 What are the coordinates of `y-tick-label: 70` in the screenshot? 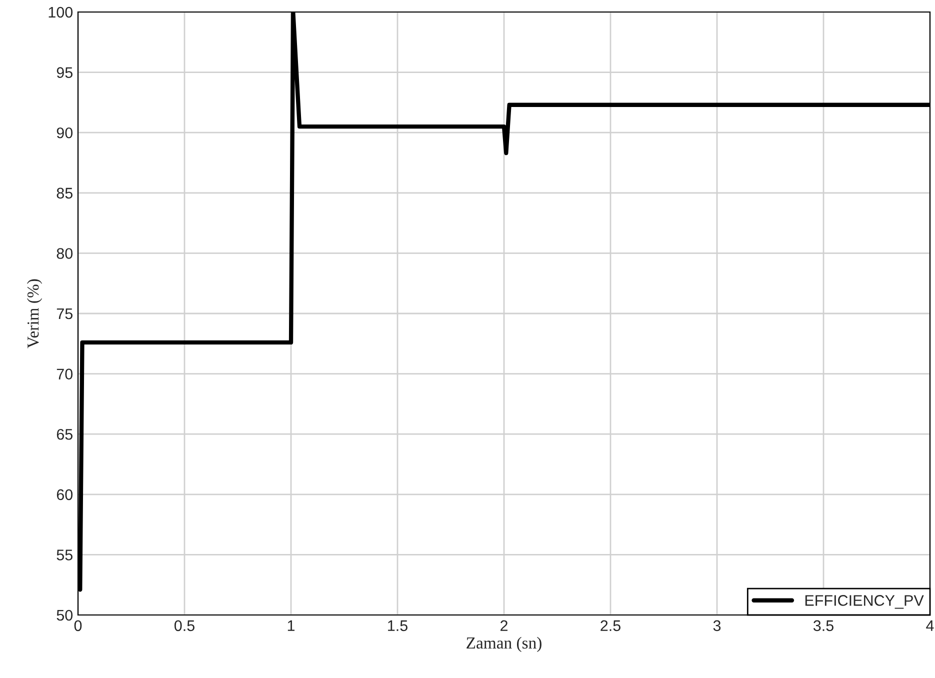 It's located at (64, 374).